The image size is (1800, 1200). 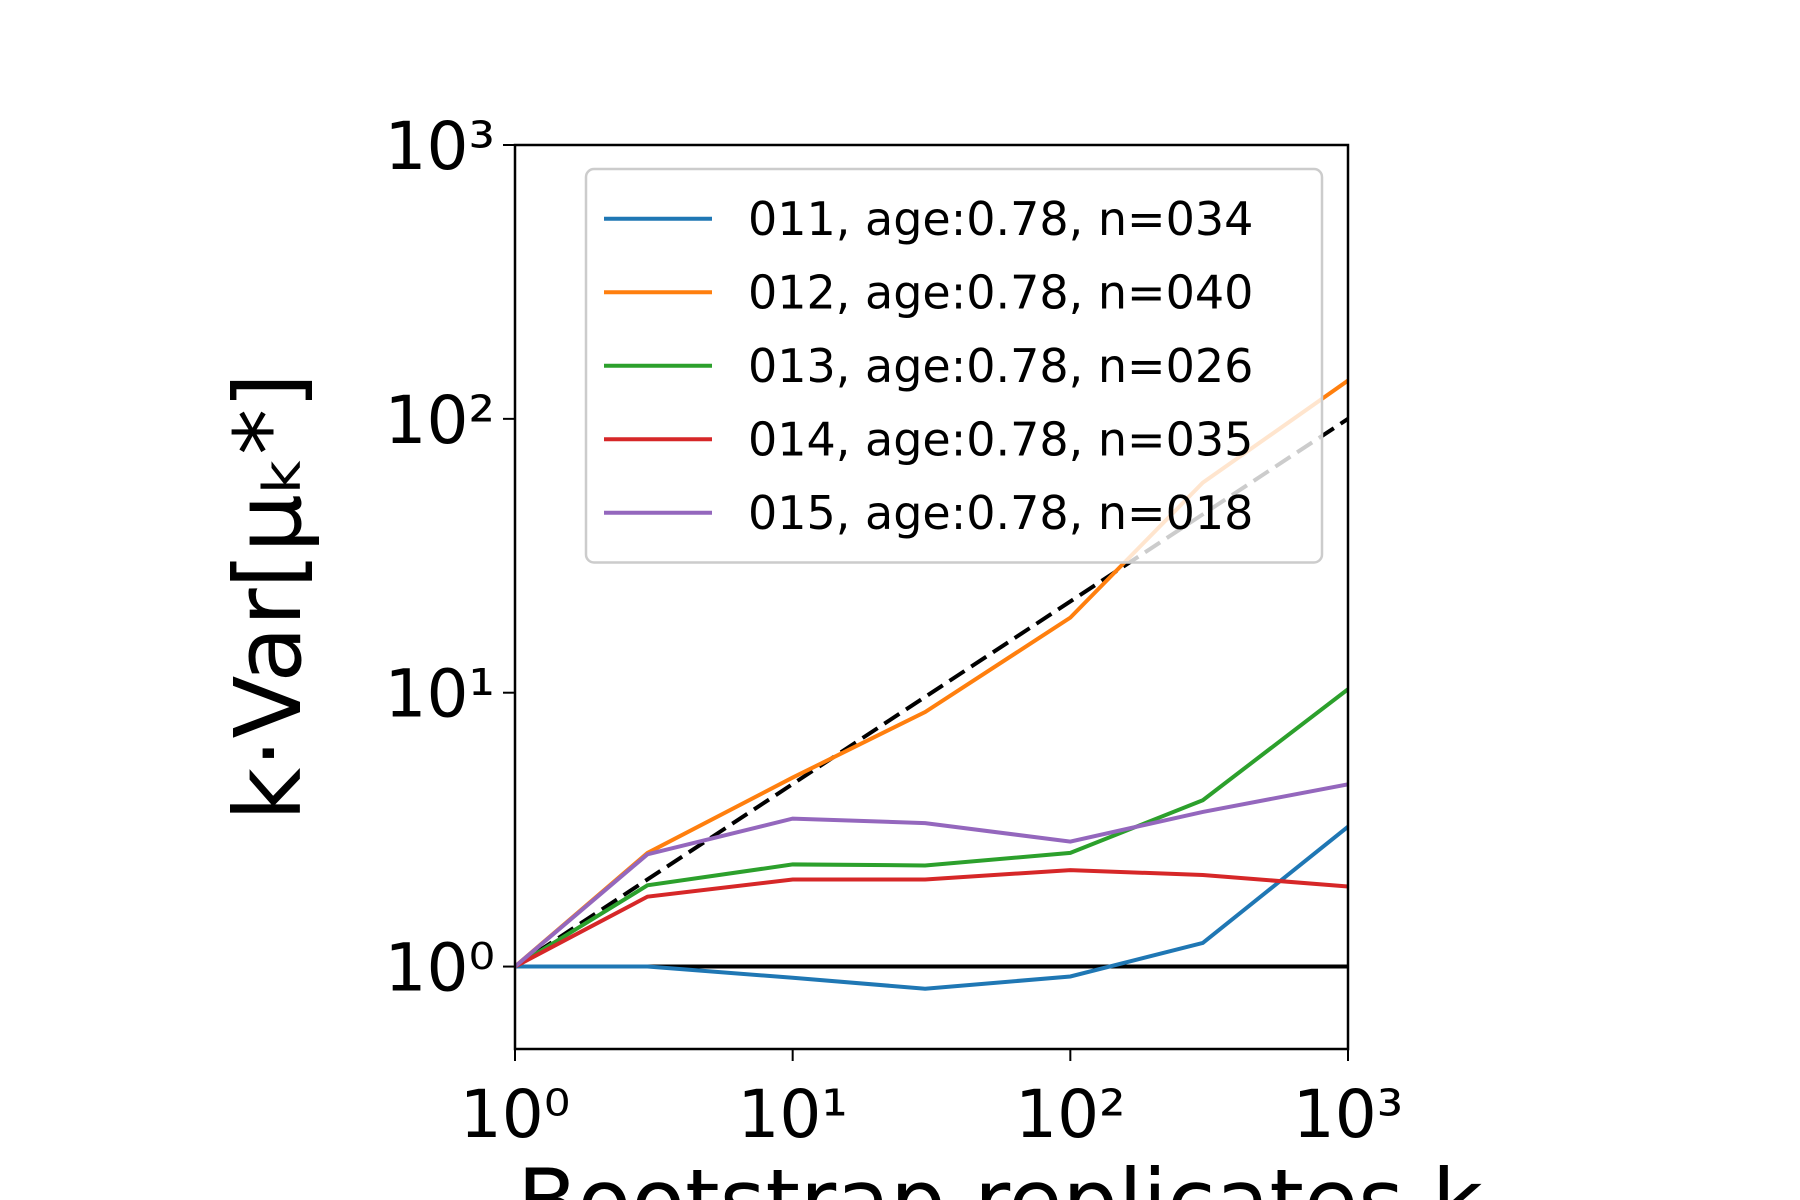 I want to click on x-tick-label: 10², so click(x=1070, y=1114).